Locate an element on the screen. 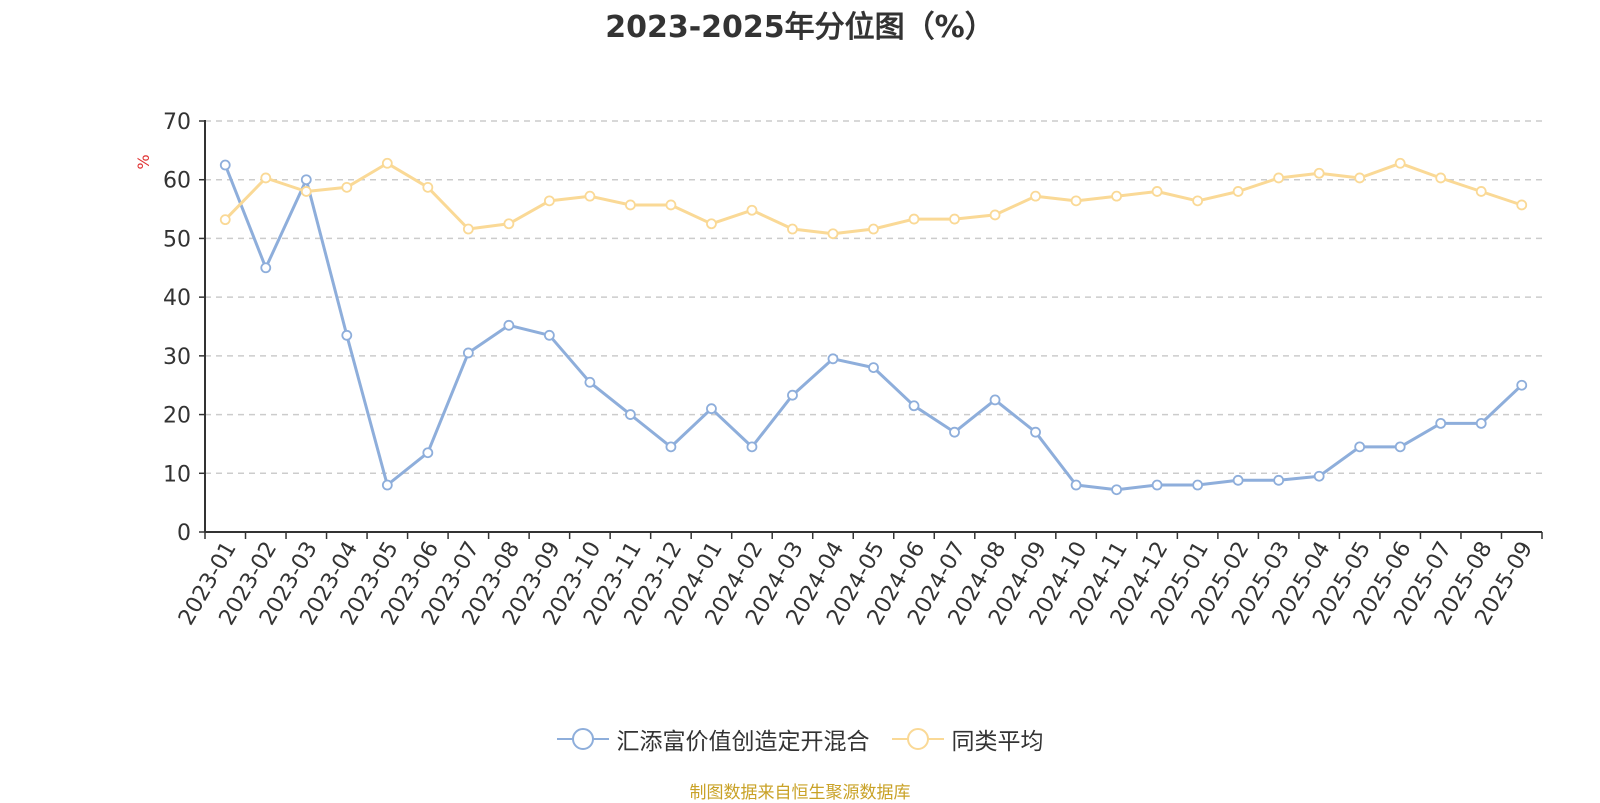 The image size is (1600, 803). chart-title: 2023-2025年分位图（%） is located at coordinates (800, 27).